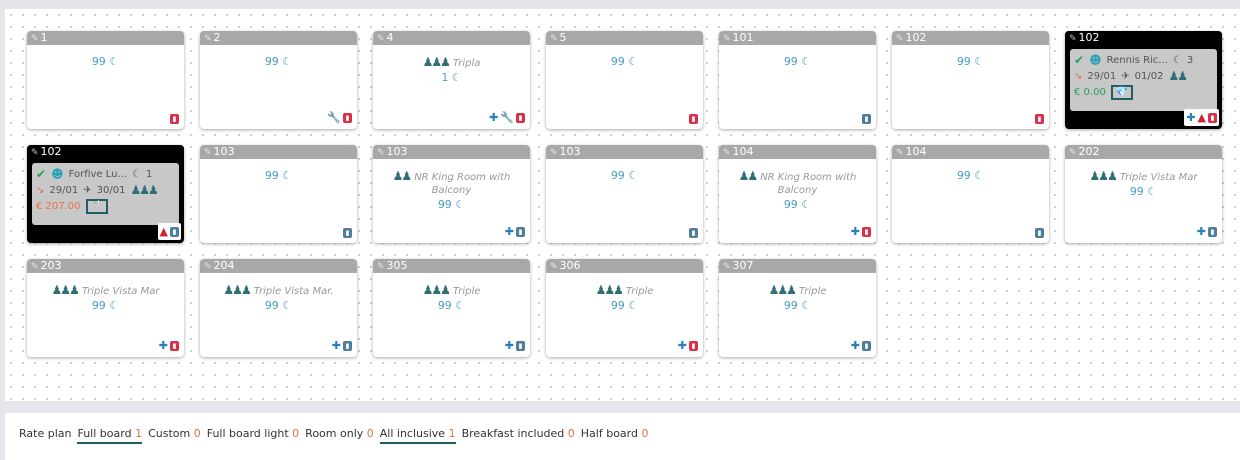 This screenshot has height=460, width=1240. I want to click on rate-plan-all-inclusive: All inclusive 1, so click(417, 435).